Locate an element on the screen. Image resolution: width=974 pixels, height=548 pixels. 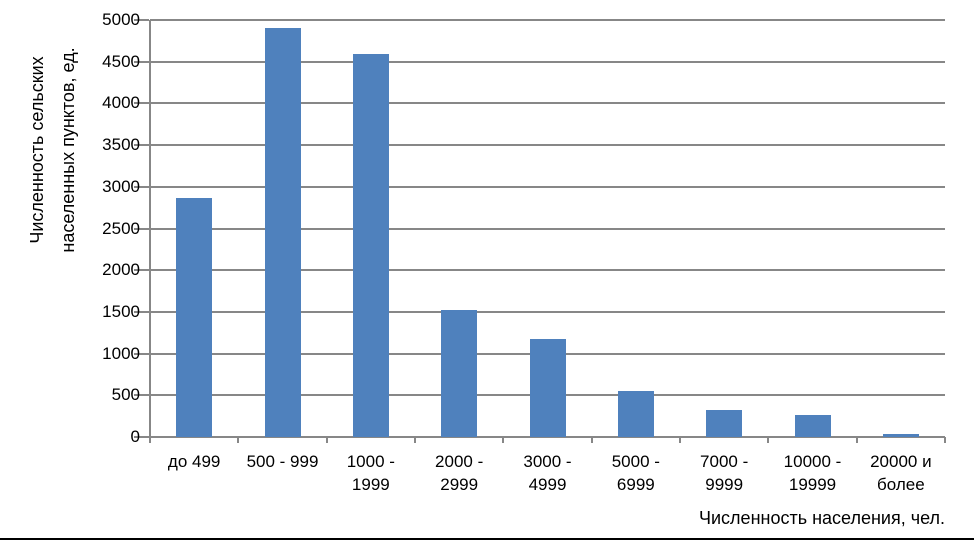
y-tick-label: 0 is located at coordinates (135, 436).